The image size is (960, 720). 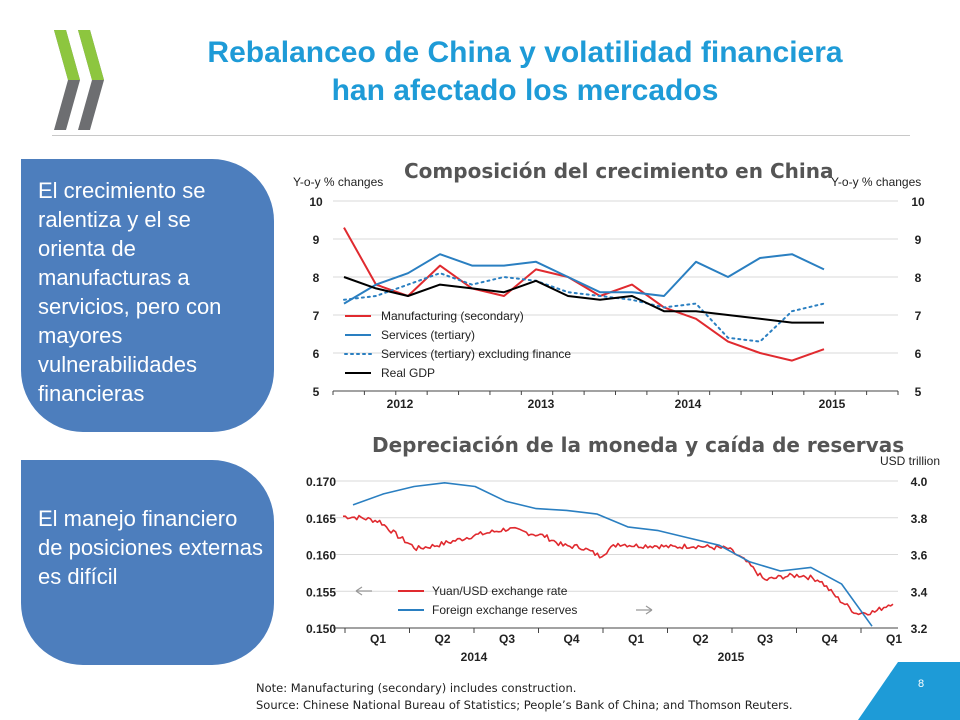 I want to click on slide-title-line2: han afectado los mercados, so click(x=525, y=90).